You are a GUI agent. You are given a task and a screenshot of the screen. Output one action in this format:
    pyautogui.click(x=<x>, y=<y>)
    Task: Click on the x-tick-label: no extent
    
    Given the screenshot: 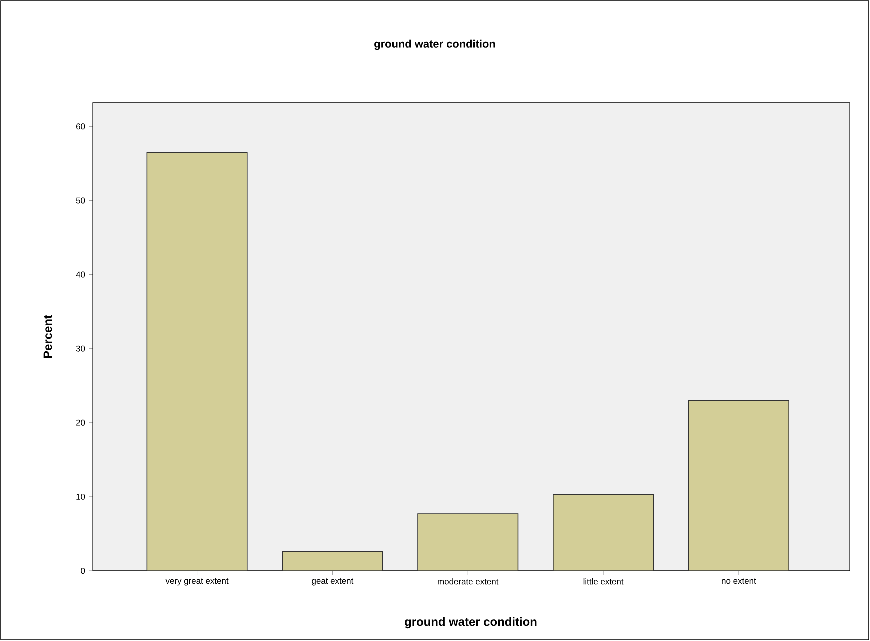 What is the action you would take?
    pyautogui.click(x=739, y=581)
    